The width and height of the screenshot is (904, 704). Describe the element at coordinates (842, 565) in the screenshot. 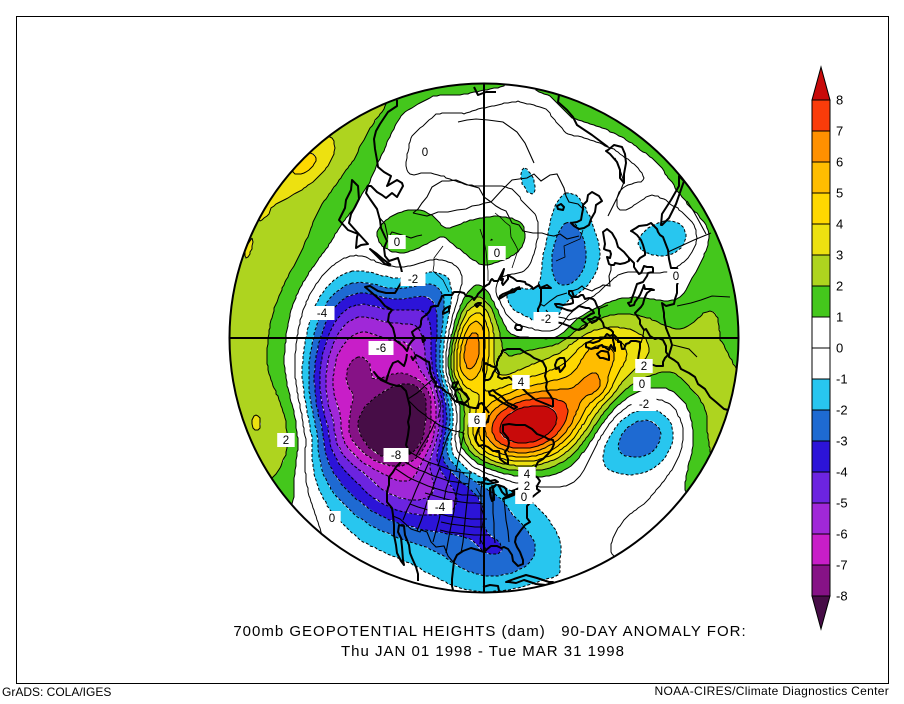

I see `svg-text: -7` at that location.